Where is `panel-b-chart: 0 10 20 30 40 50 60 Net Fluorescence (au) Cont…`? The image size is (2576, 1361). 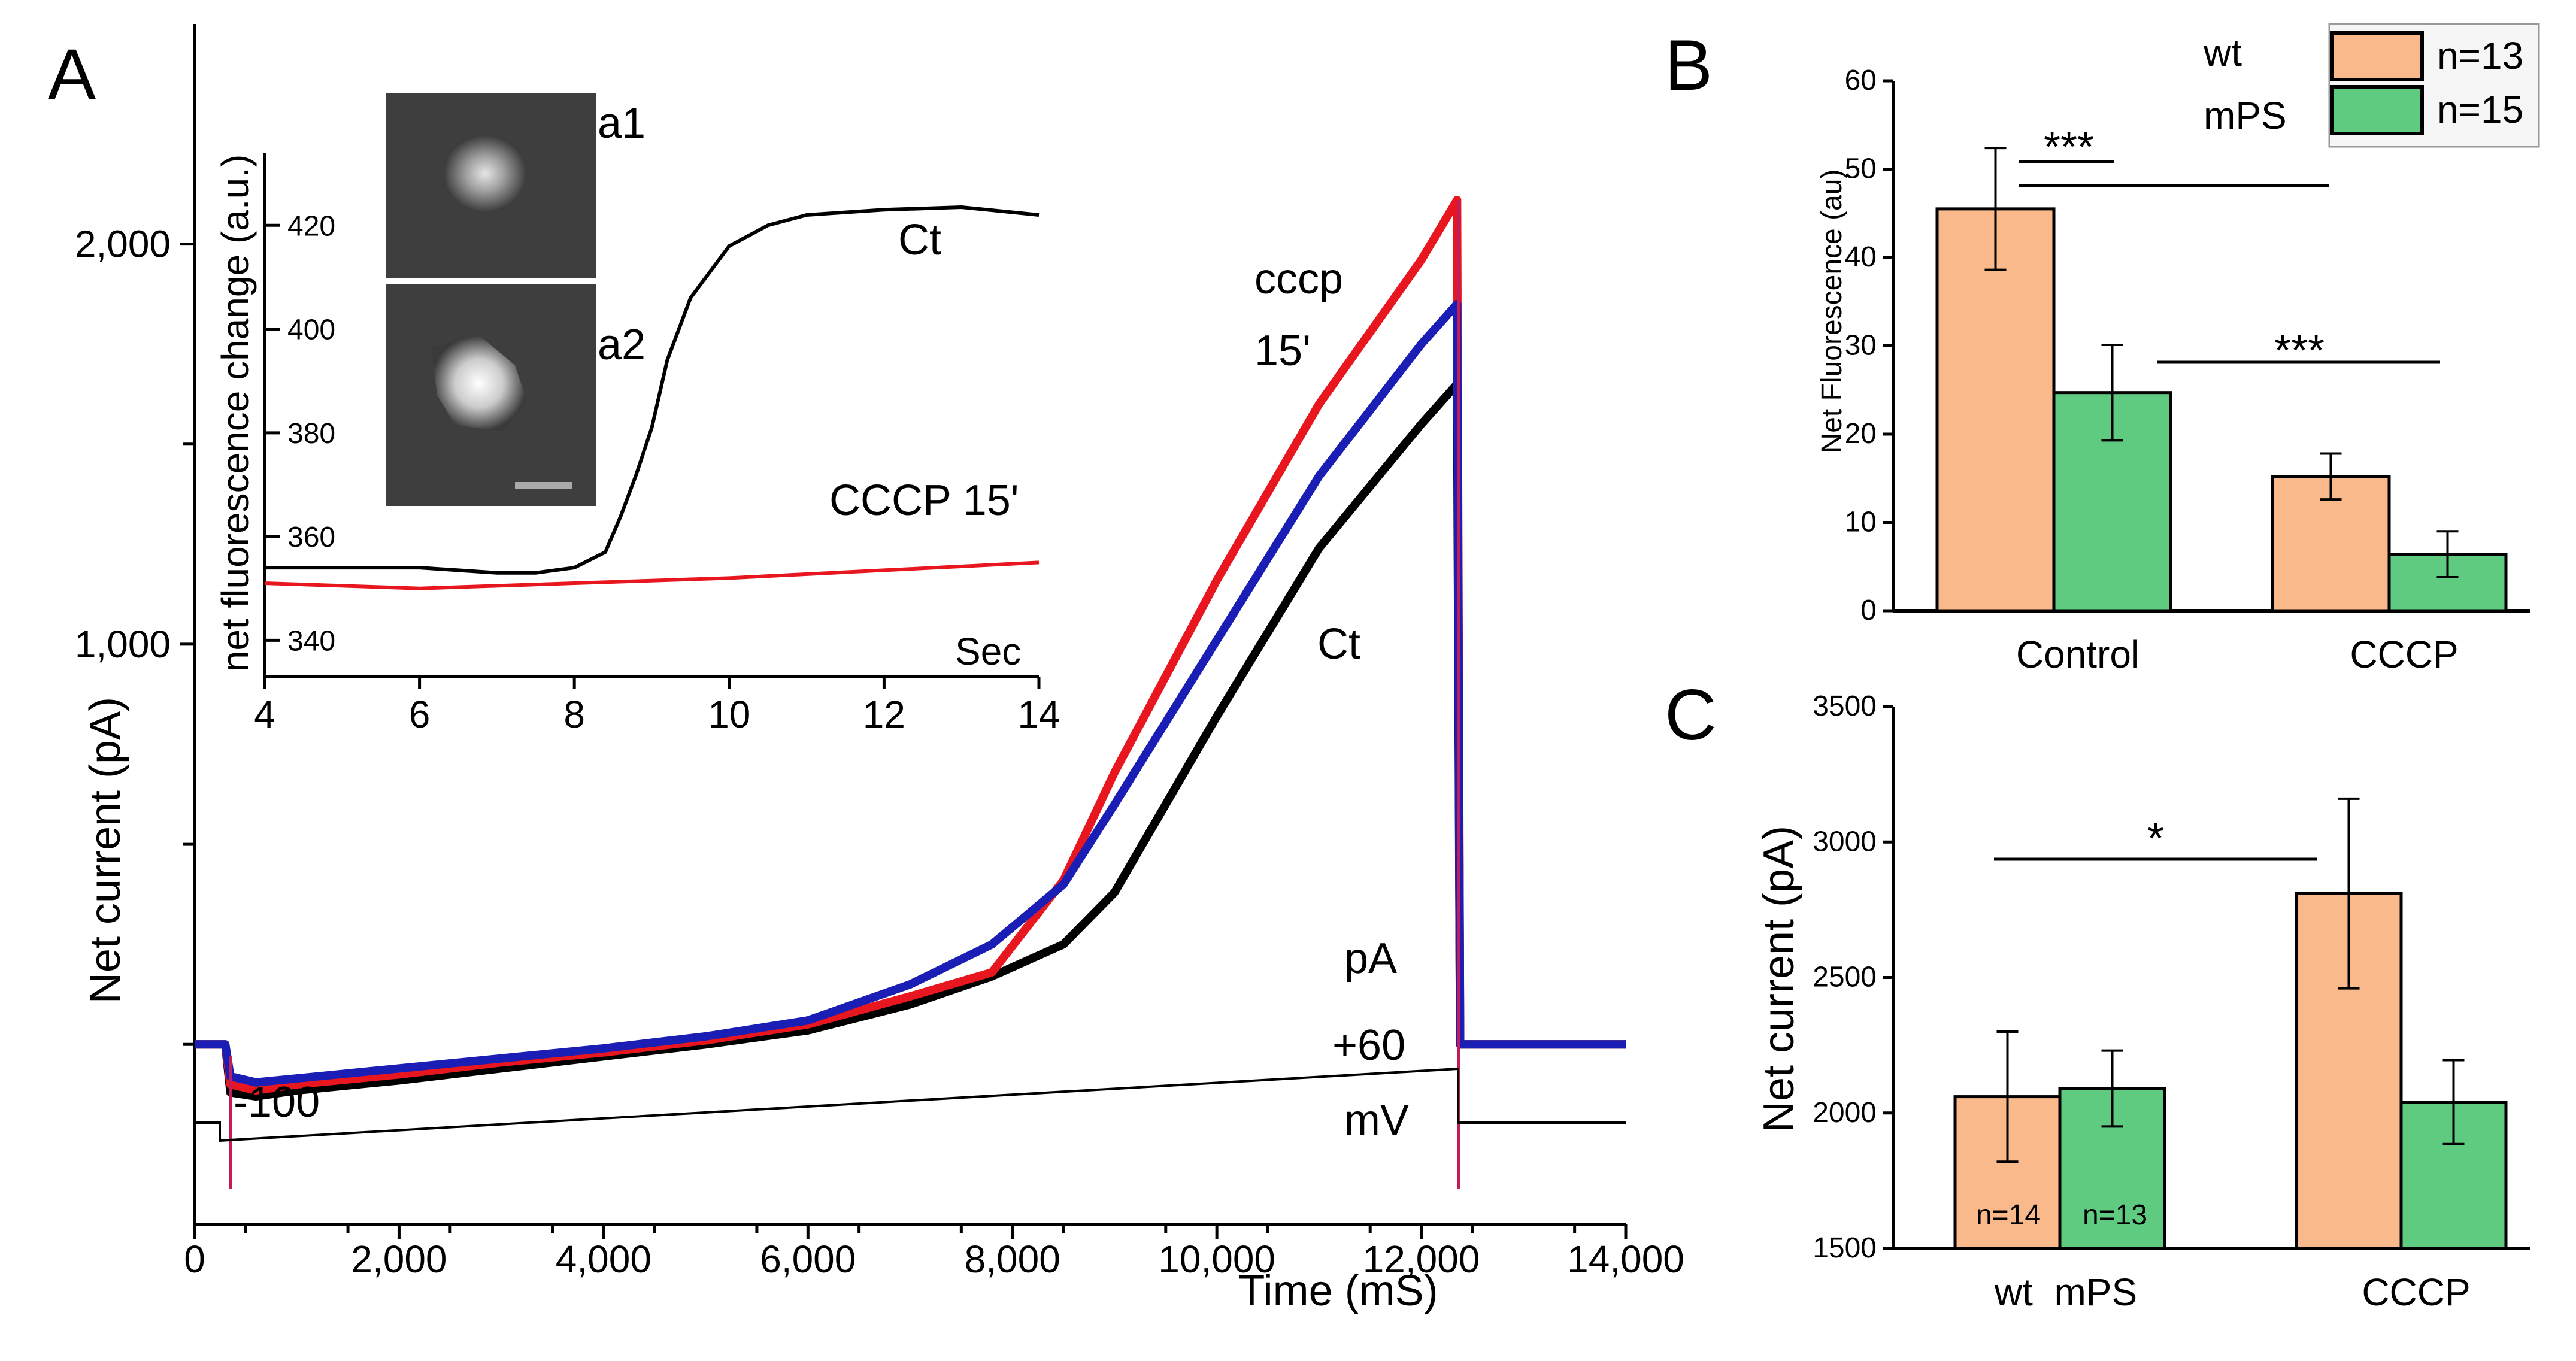
panel-b-chart: 0 10 20 30 40 50 60 Net Fluorescence (au) Cont… is located at coordinates (2178, 349).